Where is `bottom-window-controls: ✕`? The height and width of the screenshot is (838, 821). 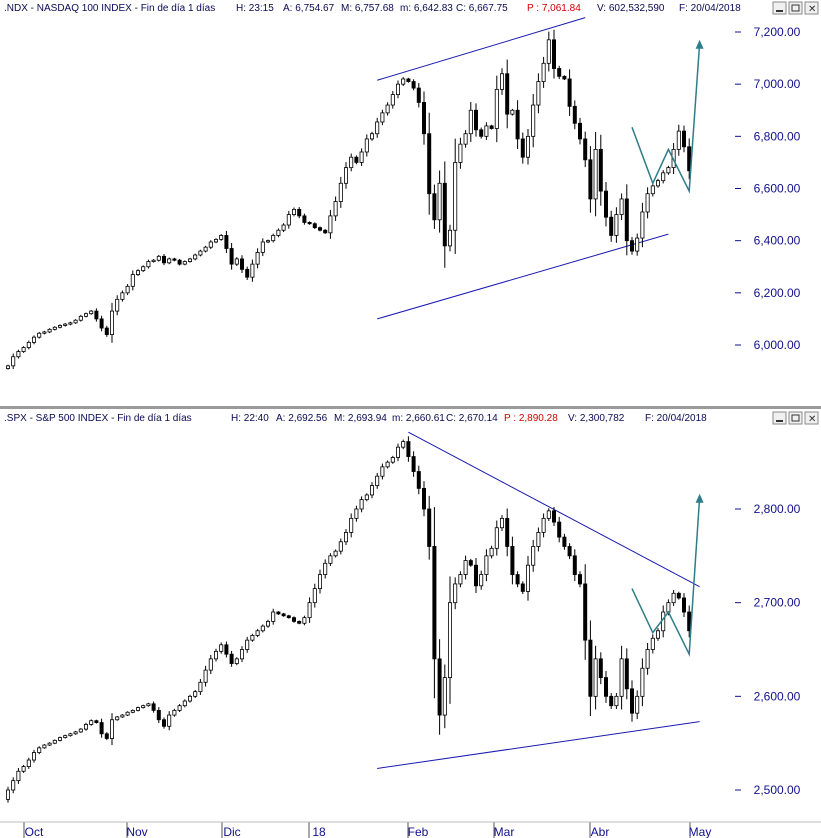 bottom-window-controls: ✕ is located at coordinates (795, 418).